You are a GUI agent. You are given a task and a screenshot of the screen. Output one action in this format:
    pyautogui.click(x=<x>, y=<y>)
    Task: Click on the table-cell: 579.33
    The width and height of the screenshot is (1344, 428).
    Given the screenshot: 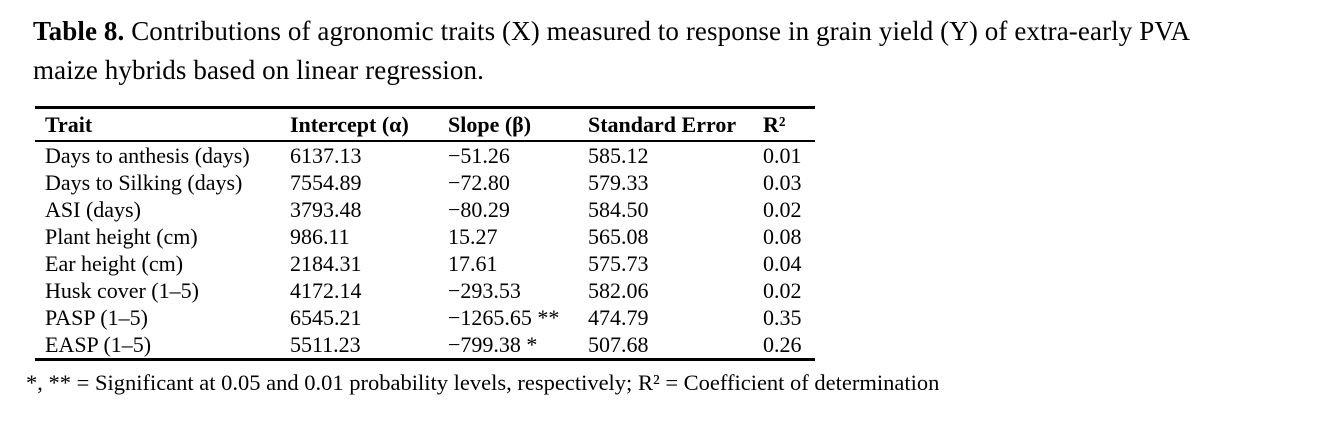 What is the action you would take?
    pyautogui.click(x=618, y=182)
    